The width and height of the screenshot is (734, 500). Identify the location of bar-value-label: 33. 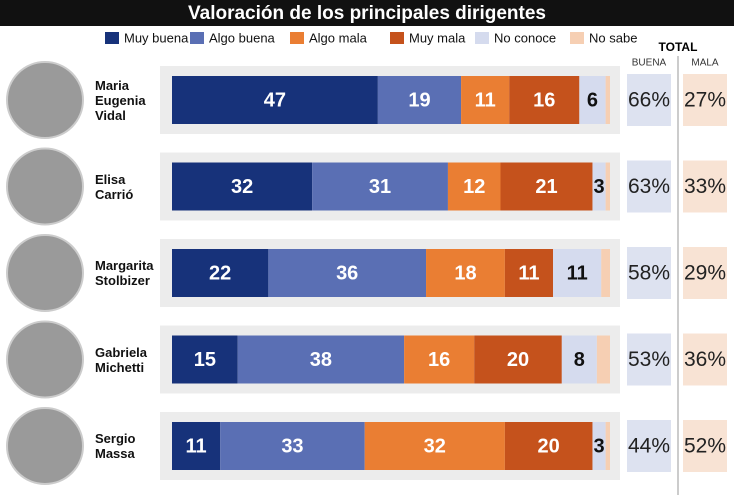
(292, 446).